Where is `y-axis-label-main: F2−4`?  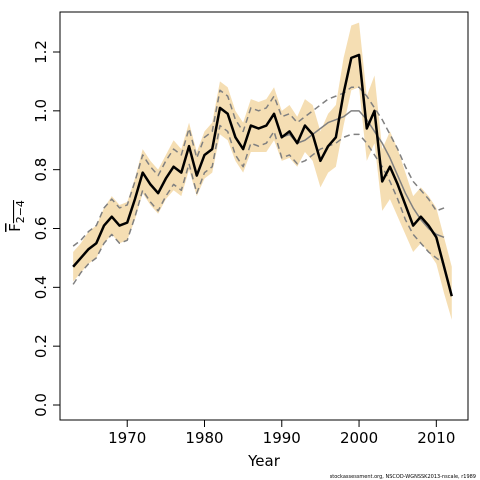 y-axis-label-main: F2−4 is located at coordinates (16, 216).